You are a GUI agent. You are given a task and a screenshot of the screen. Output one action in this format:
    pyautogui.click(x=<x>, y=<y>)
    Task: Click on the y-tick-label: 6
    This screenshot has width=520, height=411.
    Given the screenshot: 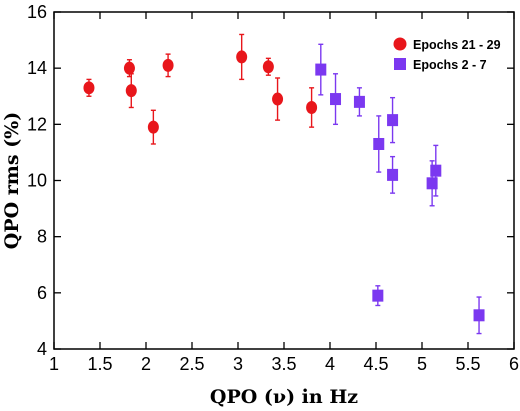 What is the action you would take?
    pyautogui.click(x=42, y=293)
    